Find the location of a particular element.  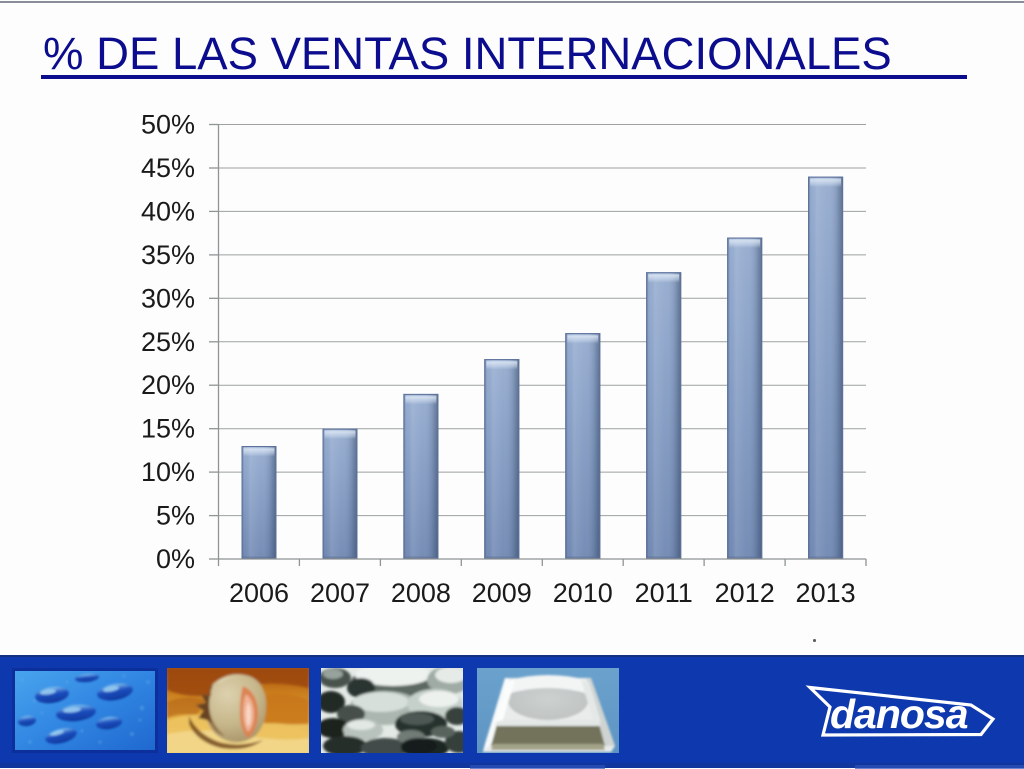

svg-text: 25% is located at coordinates (168, 342).